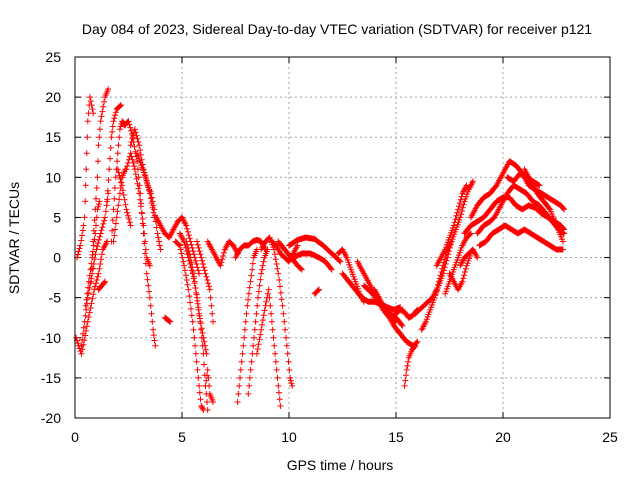 This screenshot has width=640, height=480. I want to click on y-axis-title: SDTVAR / TECUs, so click(14, 238).